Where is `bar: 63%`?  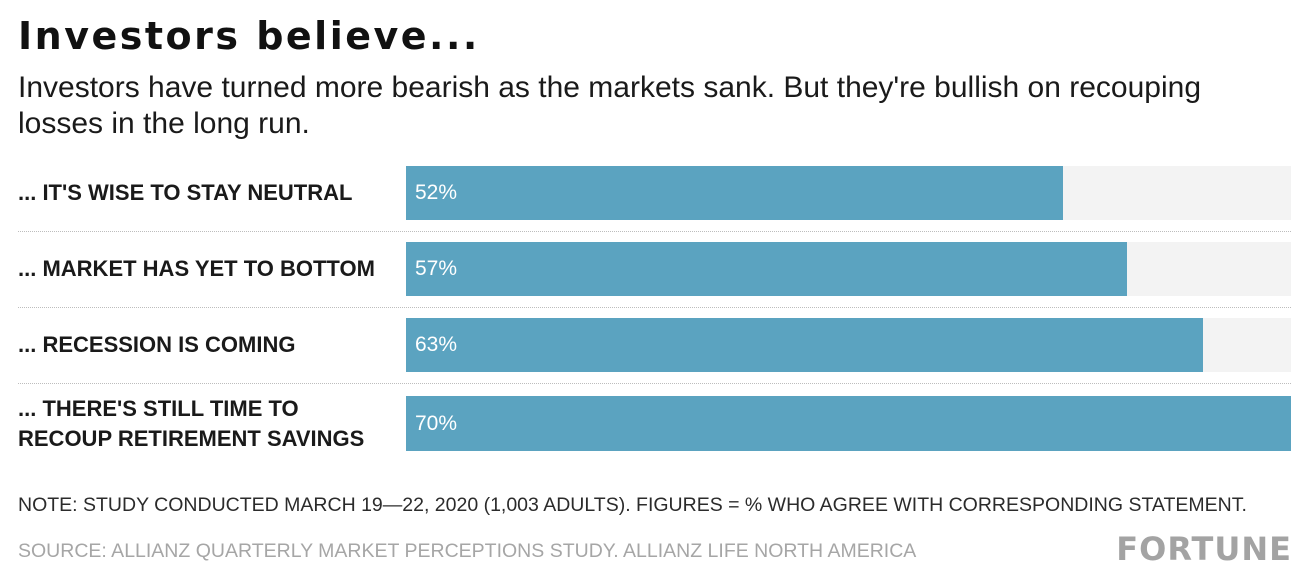 bar: 63% is located at coordinates (804, 345).